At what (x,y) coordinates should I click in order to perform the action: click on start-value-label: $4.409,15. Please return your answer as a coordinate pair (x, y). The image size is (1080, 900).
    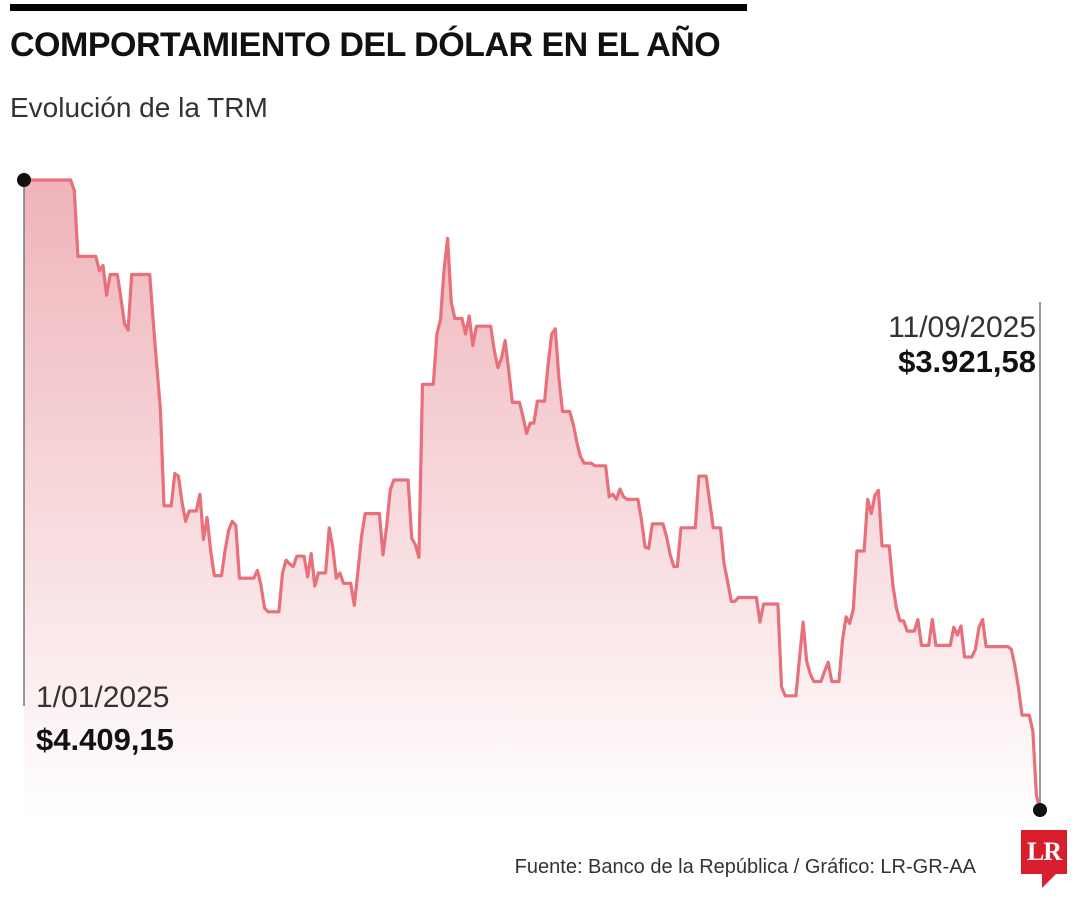
    Looking at the image, I should click on (105, 739).